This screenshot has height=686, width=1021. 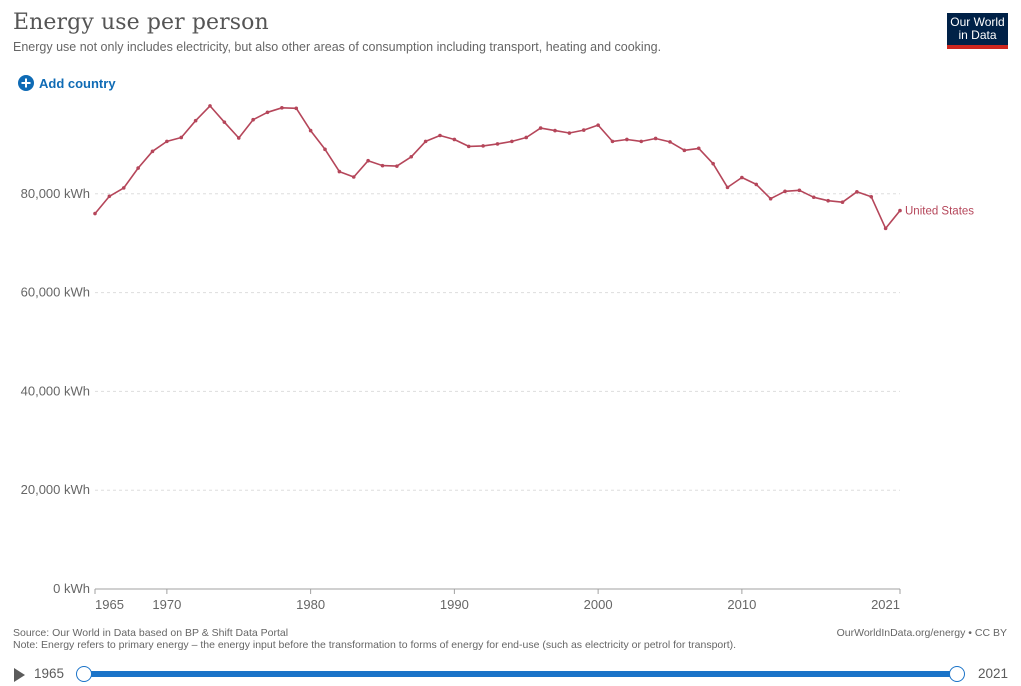 I want to click on logo-line-1: Our World, so click(x=977, y=22).